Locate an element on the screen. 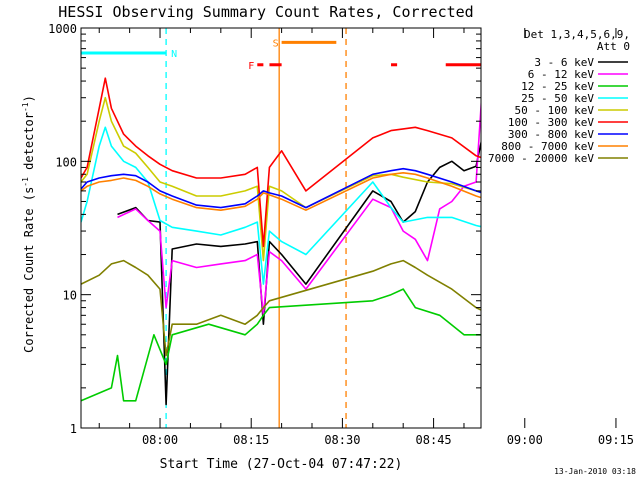 This screenshot has height=480, width=640. legend-label-5: 100 - 300 keV is located at coordinates (551, 122).